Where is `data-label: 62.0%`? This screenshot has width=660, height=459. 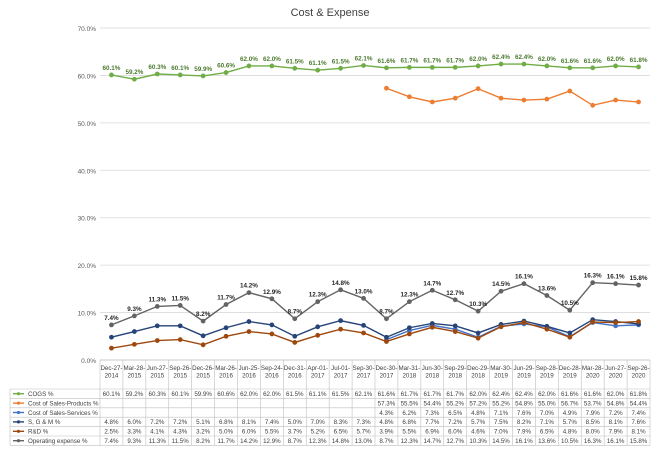 data-label: 62.0% is located at coordinates (272, 59).